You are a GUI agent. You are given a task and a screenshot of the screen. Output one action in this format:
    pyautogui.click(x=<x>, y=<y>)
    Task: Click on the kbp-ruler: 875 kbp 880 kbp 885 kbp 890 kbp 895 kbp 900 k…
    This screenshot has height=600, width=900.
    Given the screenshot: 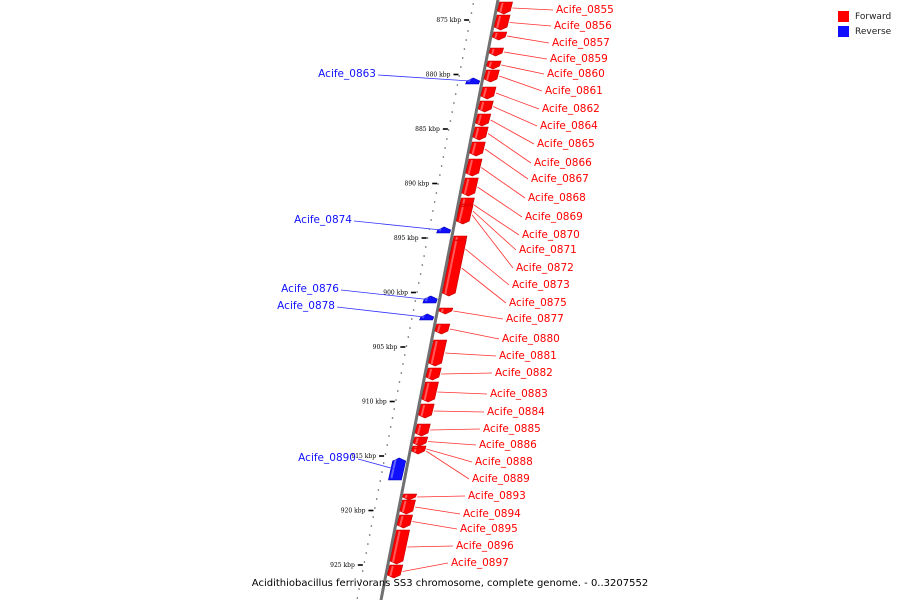 What is the action you would take?
    pyautogui.click(x=400, y=293)
    